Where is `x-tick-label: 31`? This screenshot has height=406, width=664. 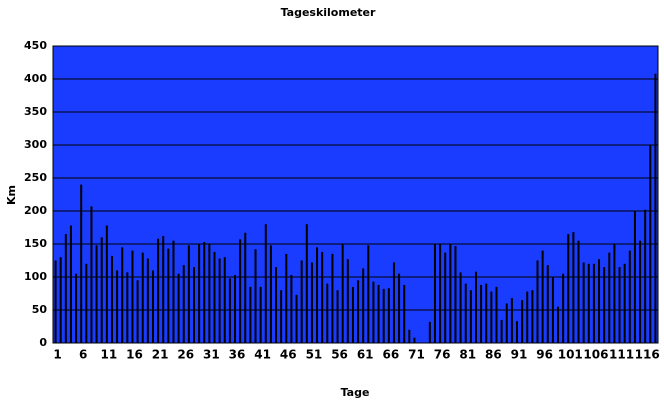
x-tick-label: 31 is located at coordinates (211, 355).